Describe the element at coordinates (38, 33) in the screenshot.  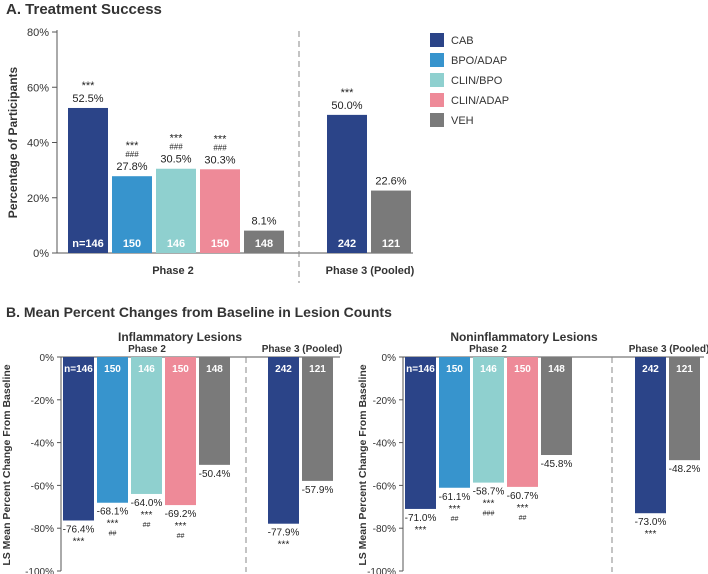
I see `y-tick-label: 80%` at that location.